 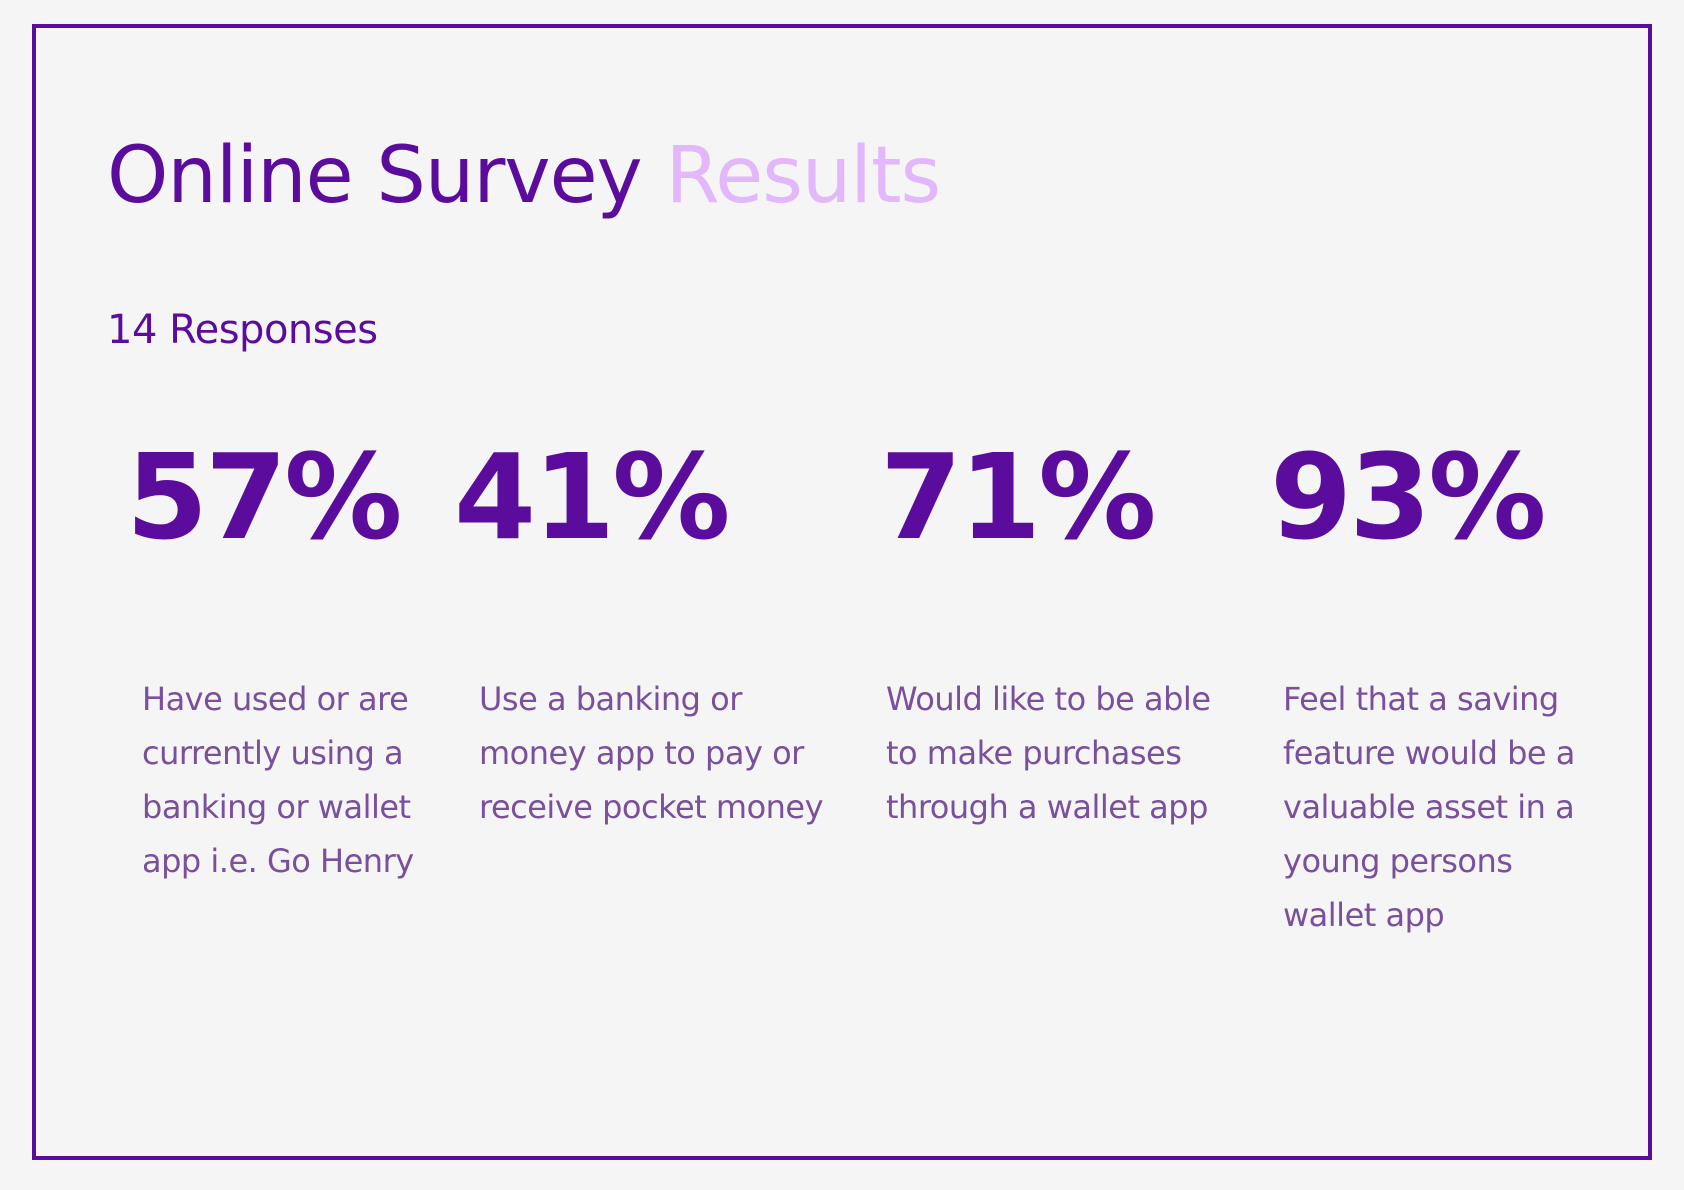 I want to click on page-title: Online Survey Results, so click(x=524, y=176).